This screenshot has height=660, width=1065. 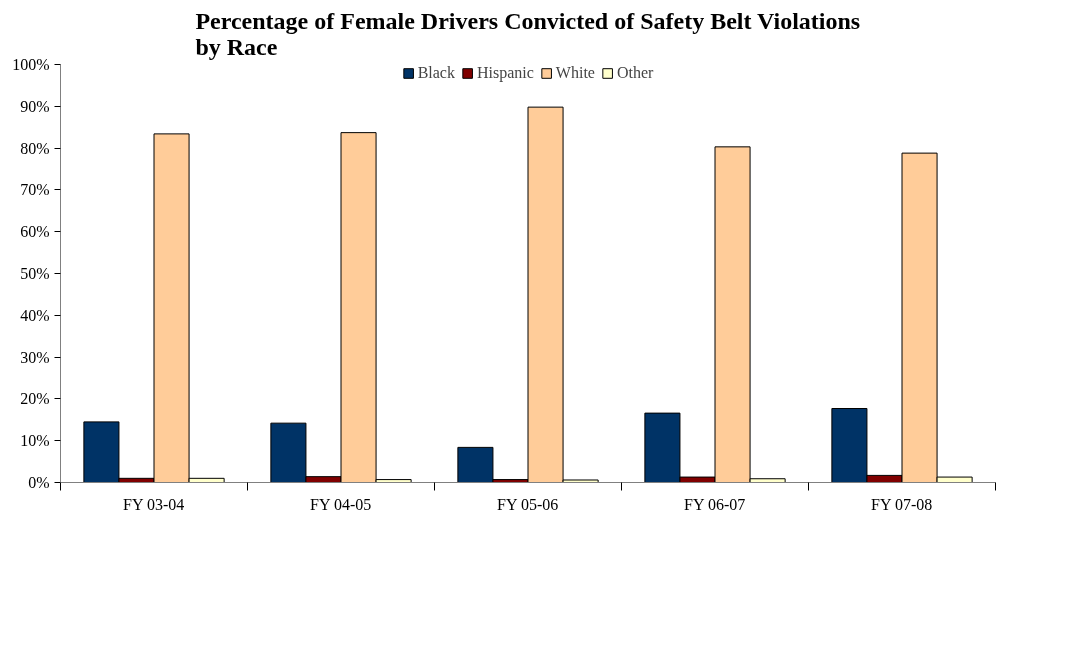 I want to click on y-tick-label: 60%, so click(x=35, y=232).